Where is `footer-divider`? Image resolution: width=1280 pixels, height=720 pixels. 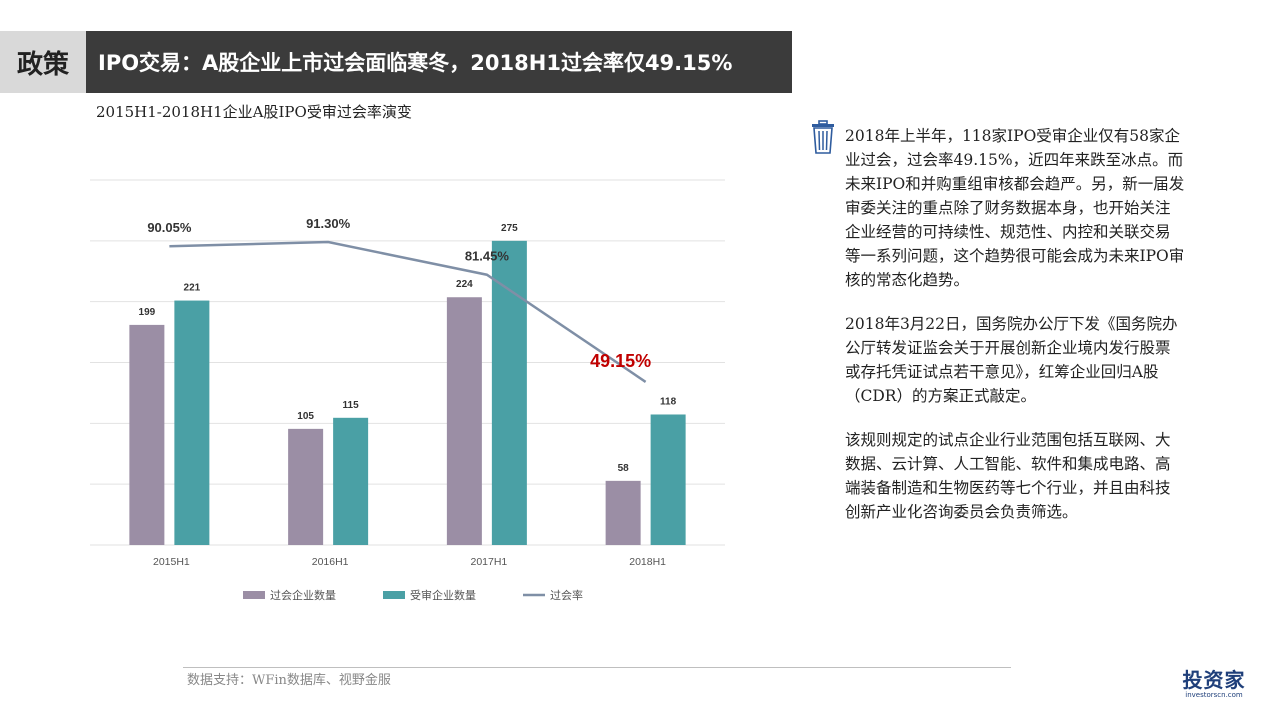 footer-divider is located at coordinates (597, 667).